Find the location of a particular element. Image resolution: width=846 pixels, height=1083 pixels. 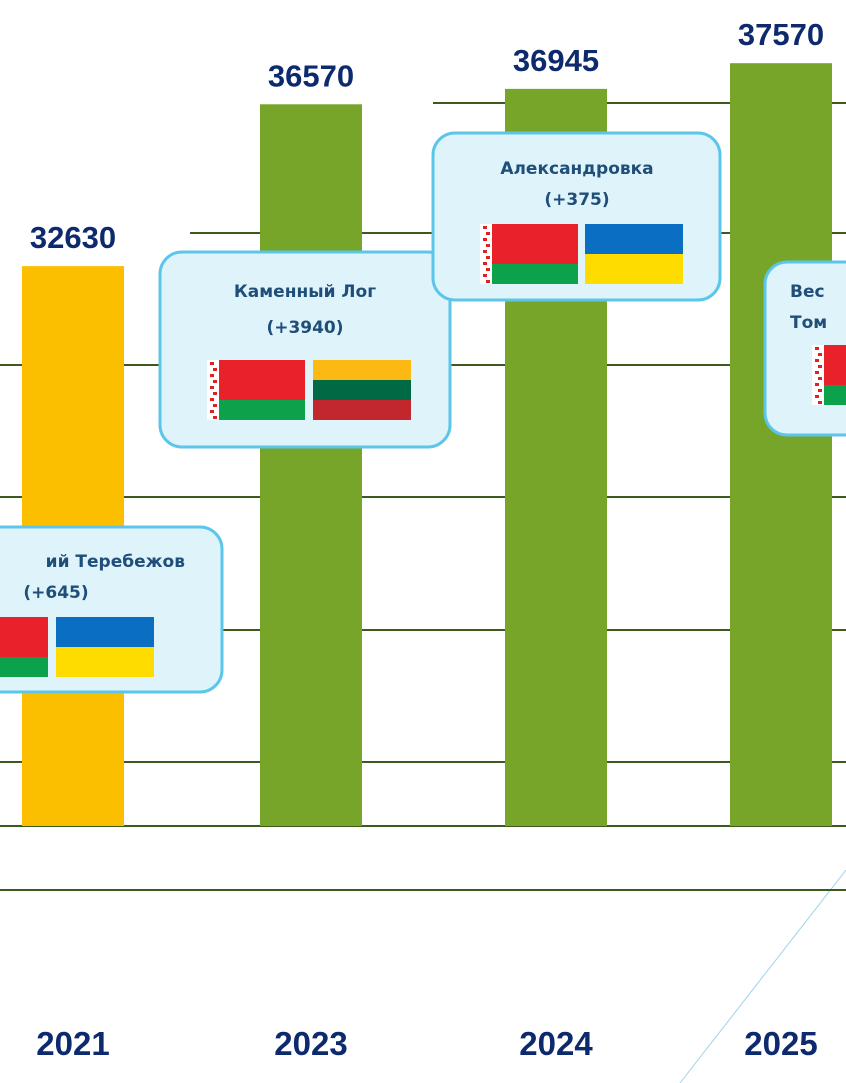

x-tick-label: 2024 is located at coordinates (556, 1043).